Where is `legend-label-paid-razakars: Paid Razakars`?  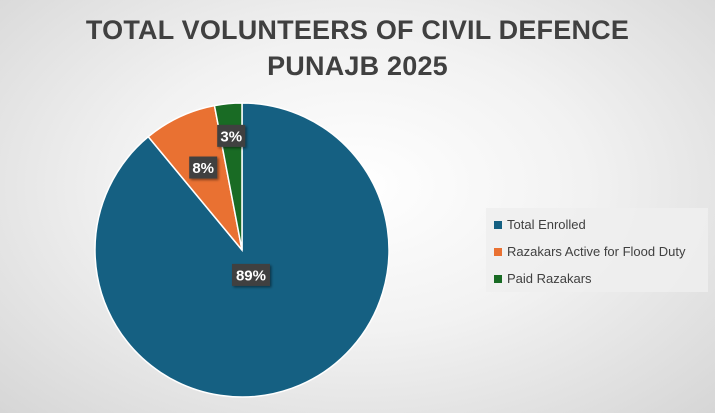
legend-label-paid-razakars: Paid Razakars is located at coordinates (549, 278).